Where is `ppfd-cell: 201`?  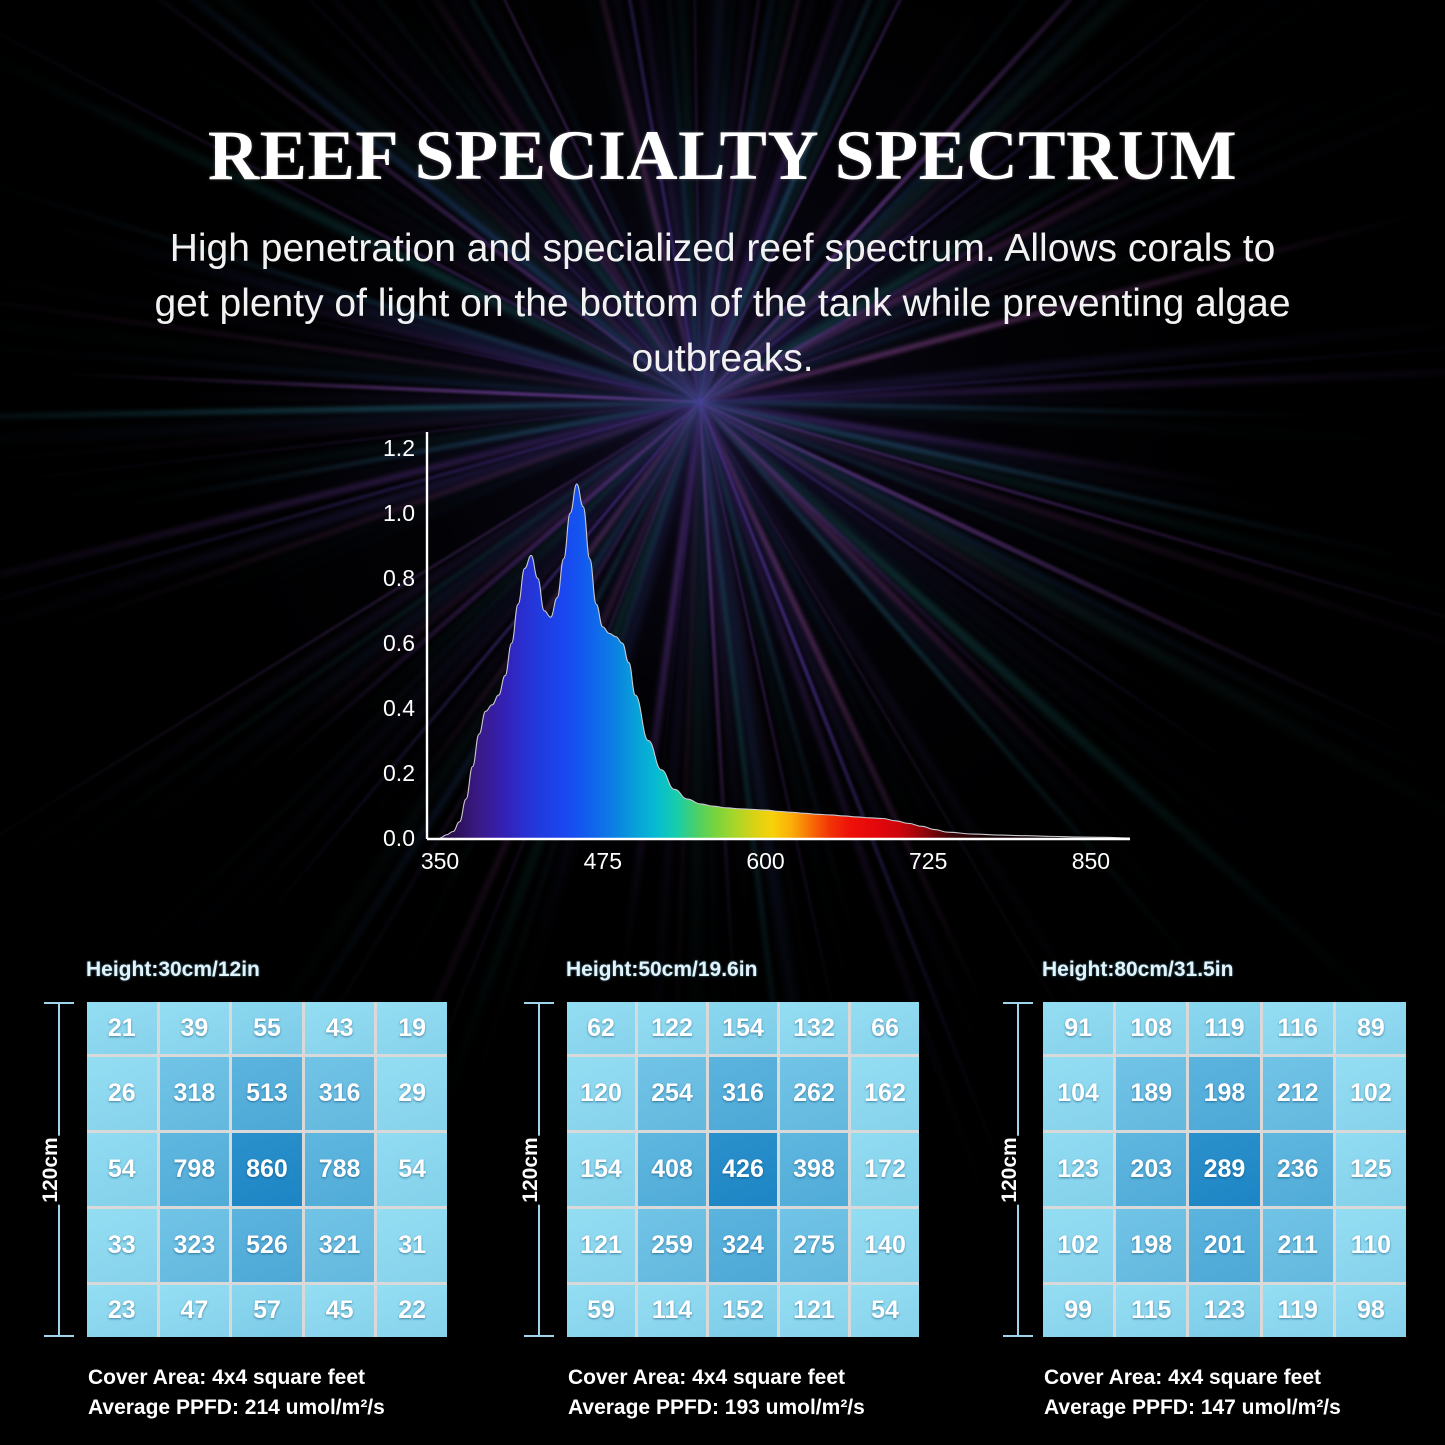
ppfd-cell: 201 is located at coordinates (1224, 1245).